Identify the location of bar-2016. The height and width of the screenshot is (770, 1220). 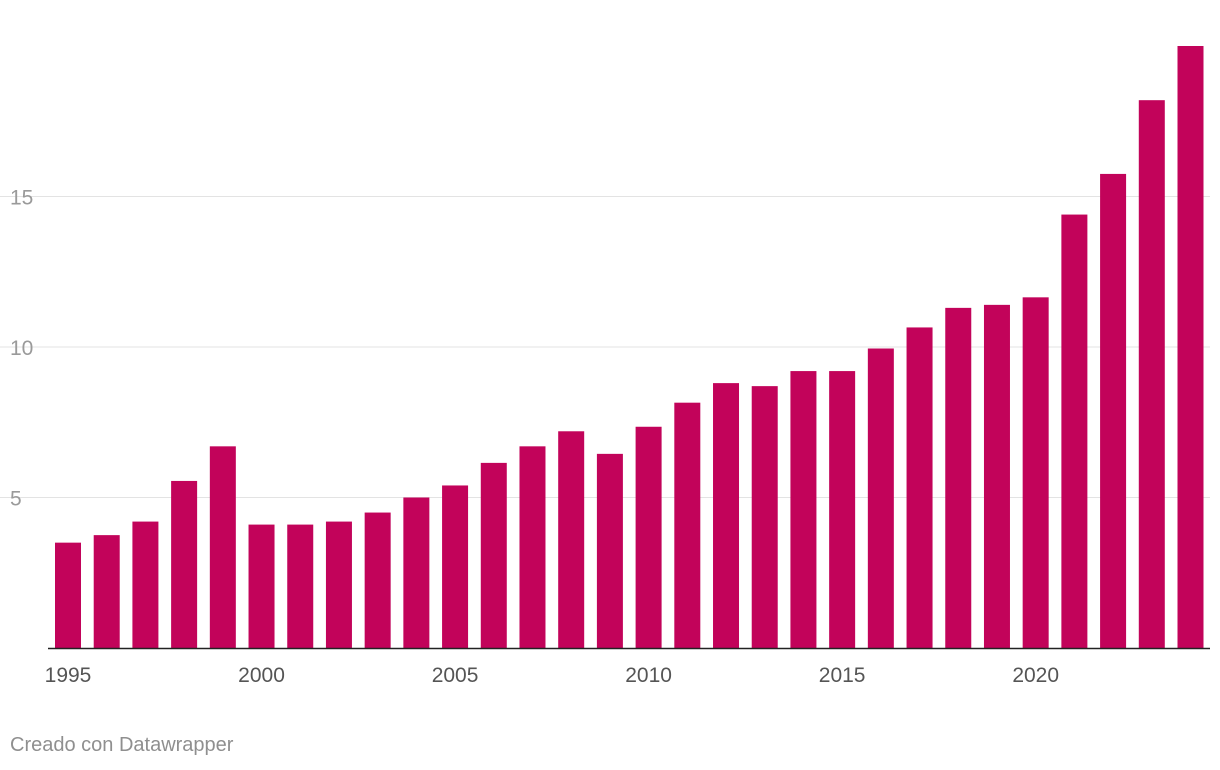
(880, 498).